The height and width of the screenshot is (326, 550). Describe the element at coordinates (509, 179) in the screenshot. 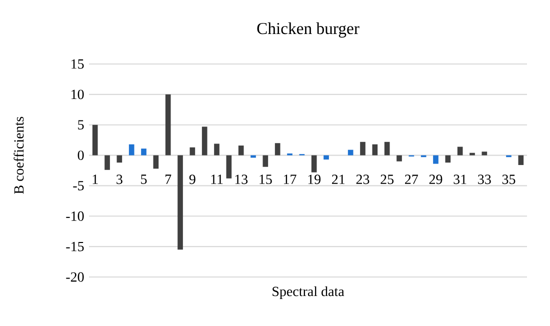

I see `x-tick-label: 35` at that location.